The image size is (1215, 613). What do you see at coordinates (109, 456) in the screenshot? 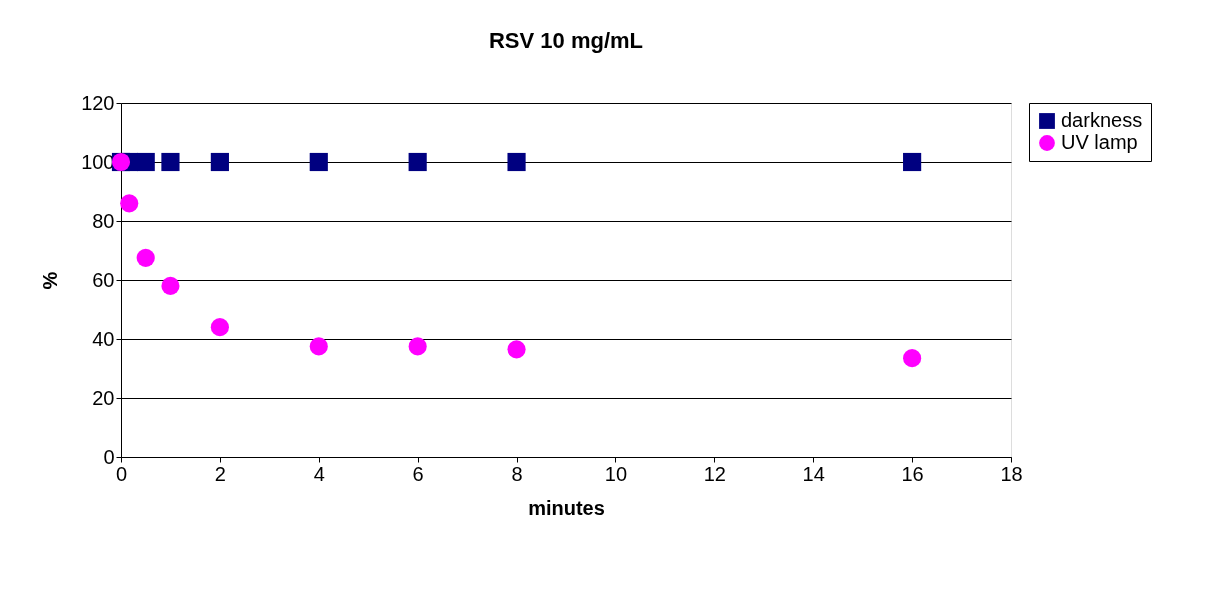
I see `y-tick-label: 0` at bounding box center [109, 456].